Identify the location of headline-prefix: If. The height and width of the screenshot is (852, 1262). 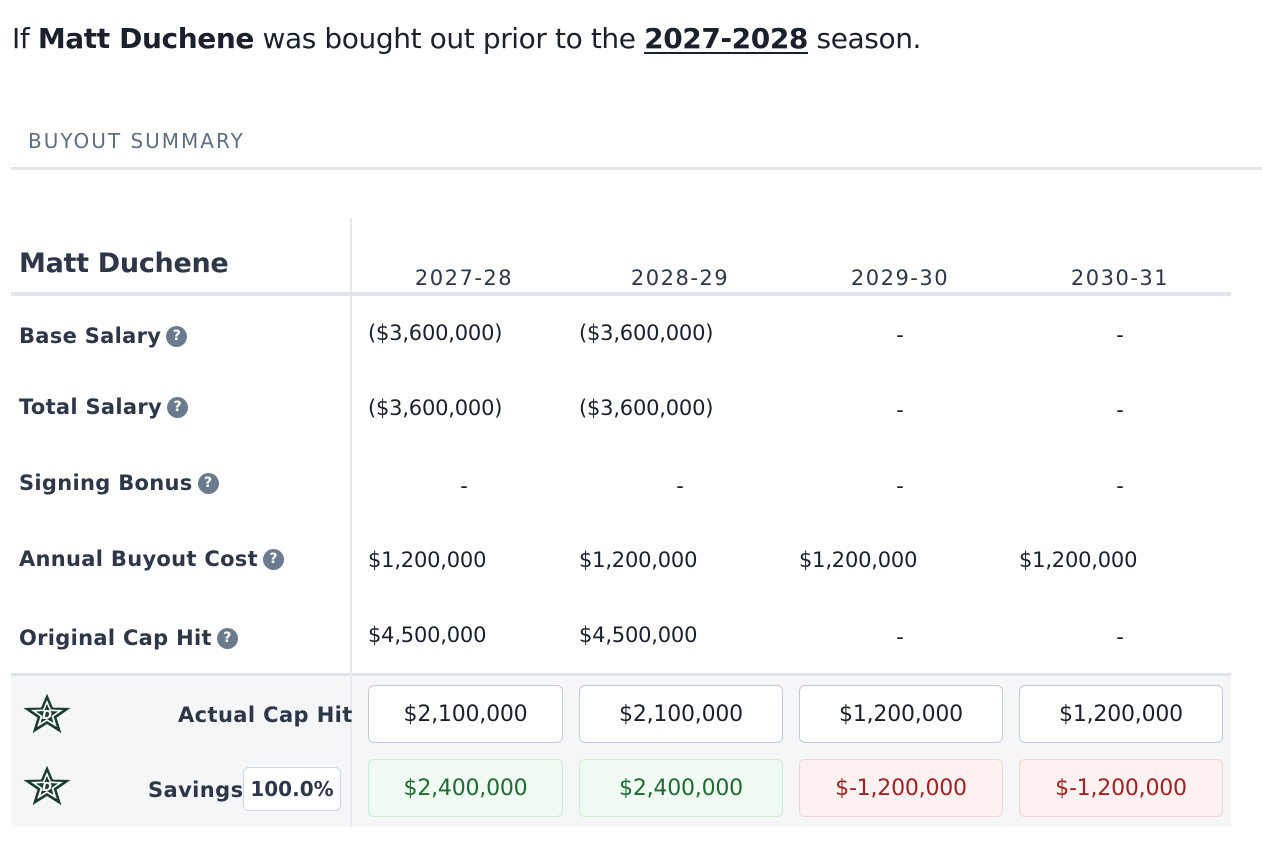
(21, 38).